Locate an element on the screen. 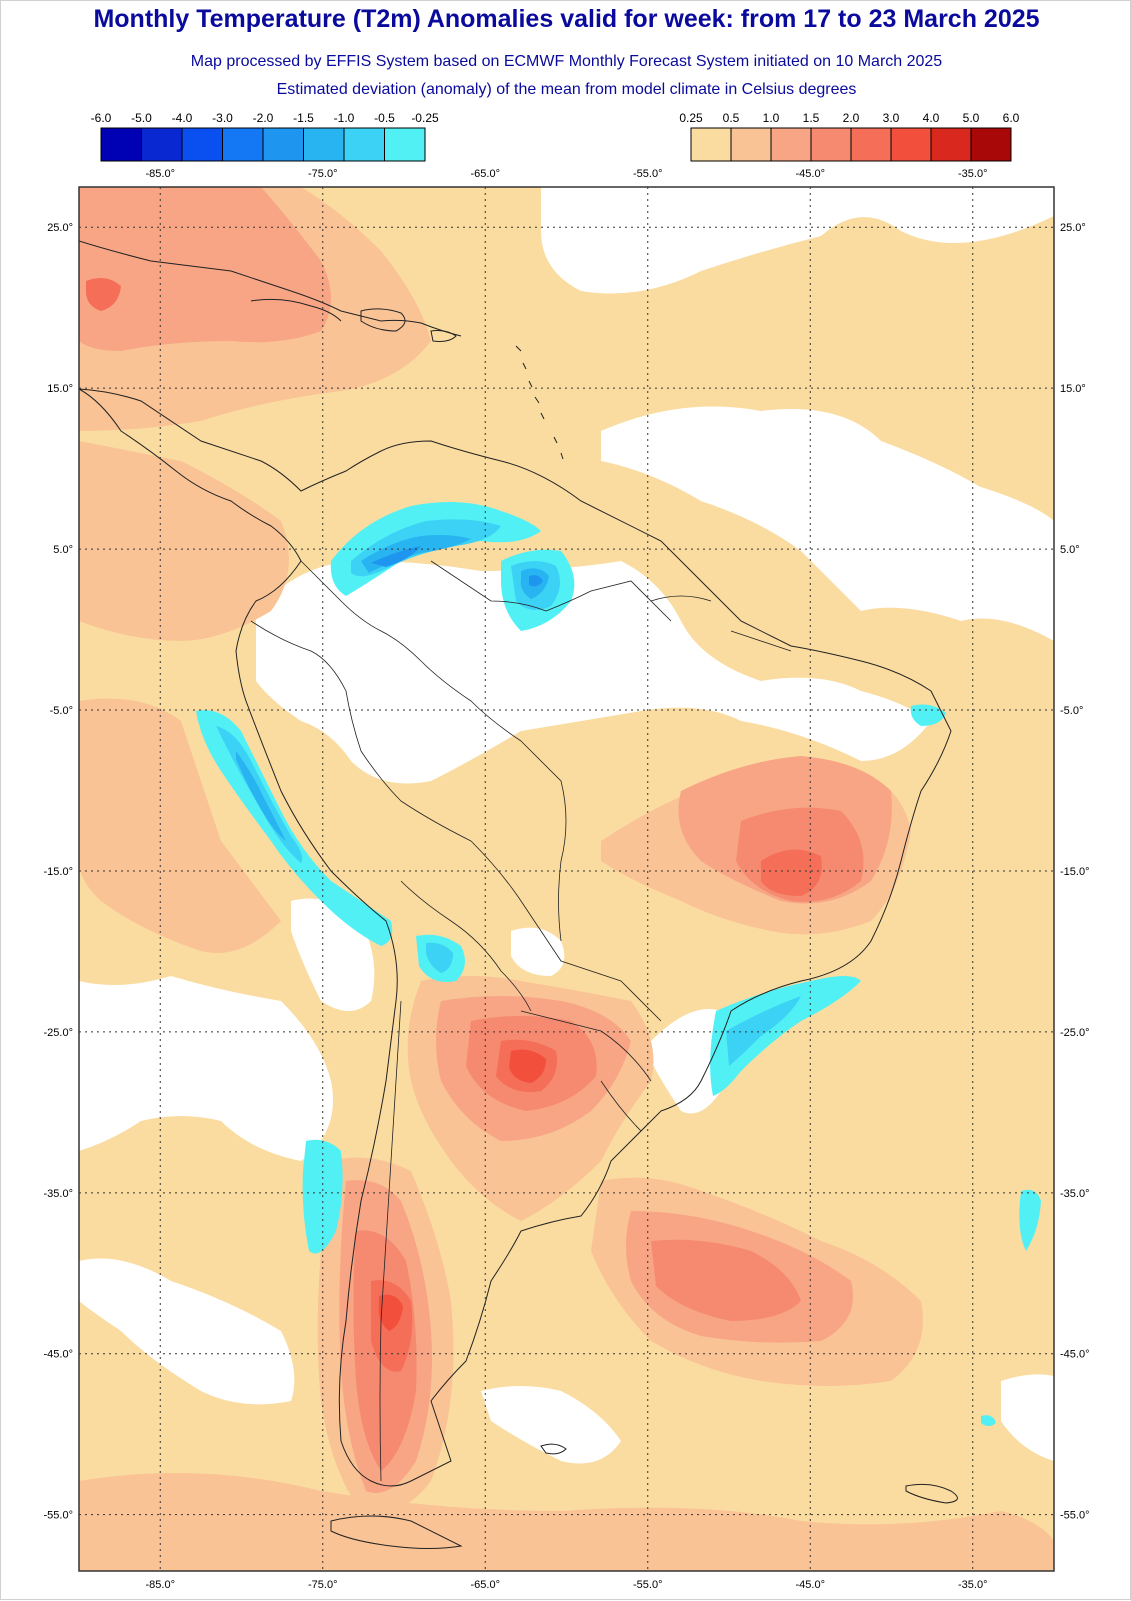  legend-positive-scale: 0.25 0.5 1.0 1.5 2.0 3.0 4.0 5.0 6.0 is located at coordinates (849, 136).